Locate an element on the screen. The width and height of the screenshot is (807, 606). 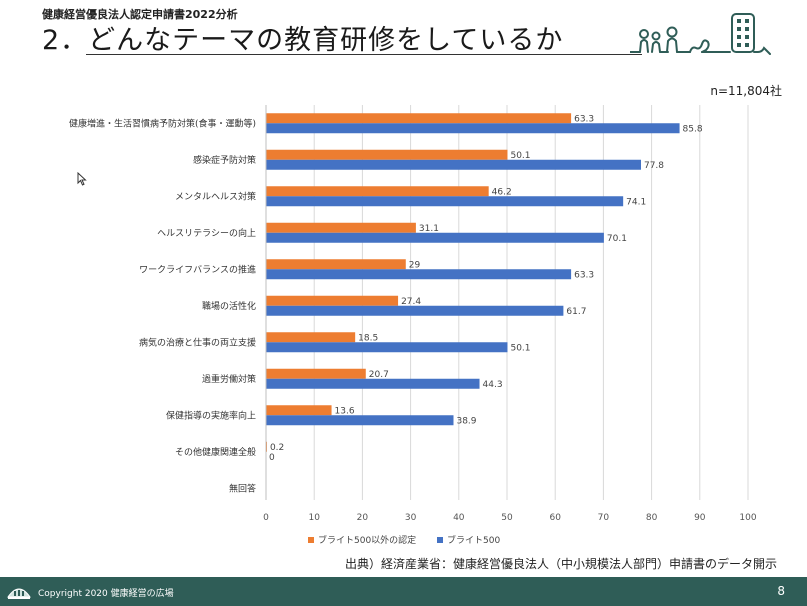
x-tick-label: 30 is located at coordinates (411, 518).